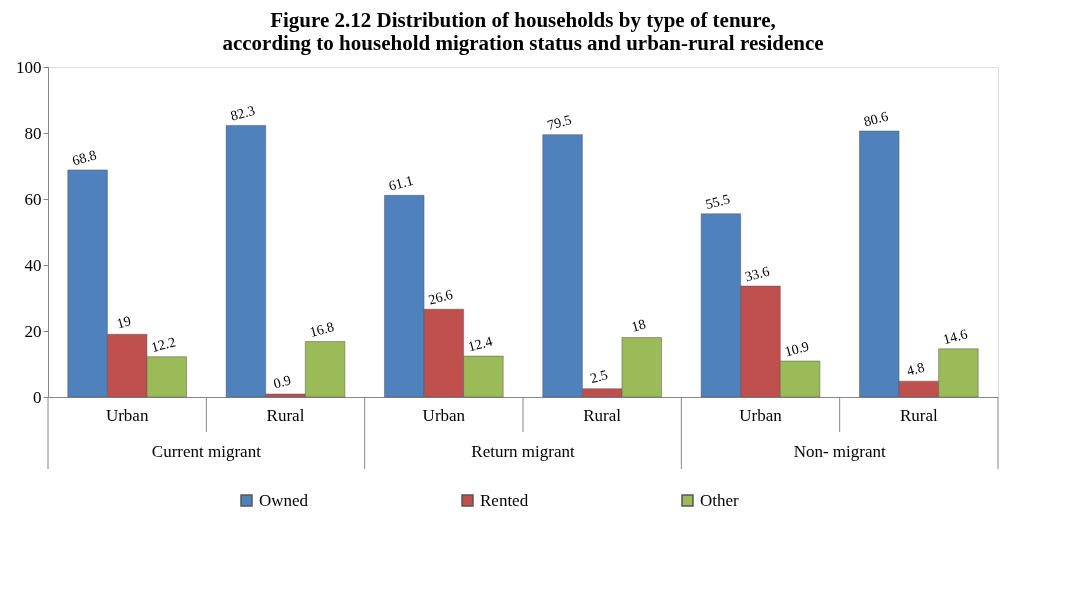 The width and height of the screenshot is (1086, 592). What do you see at coordinates (33, 199) in the screenshot?
I see `y-tick-label: 60` at bounding box center [33, 199].